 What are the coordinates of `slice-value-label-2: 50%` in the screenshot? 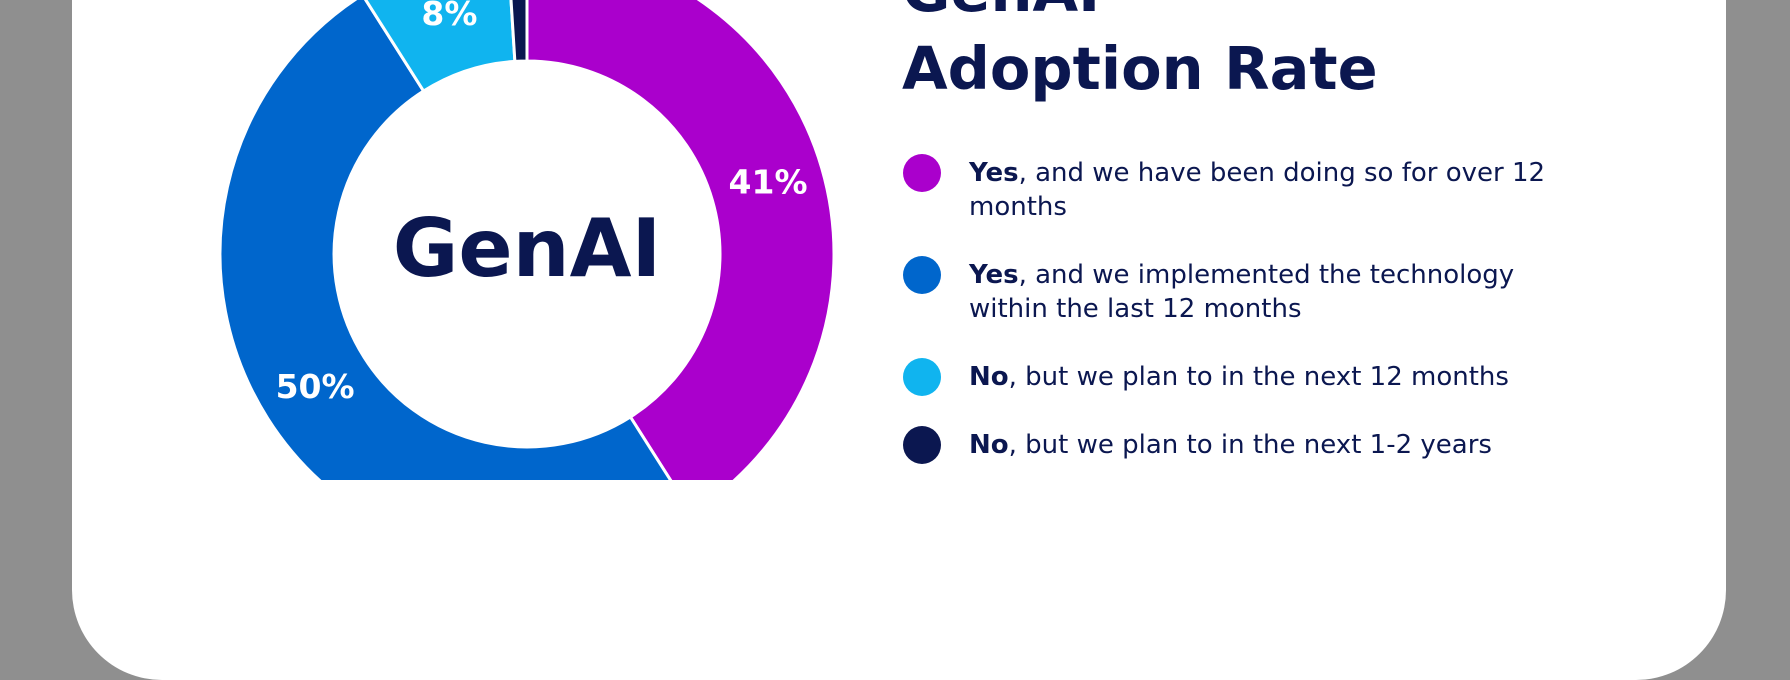 It's located at (315, 386).